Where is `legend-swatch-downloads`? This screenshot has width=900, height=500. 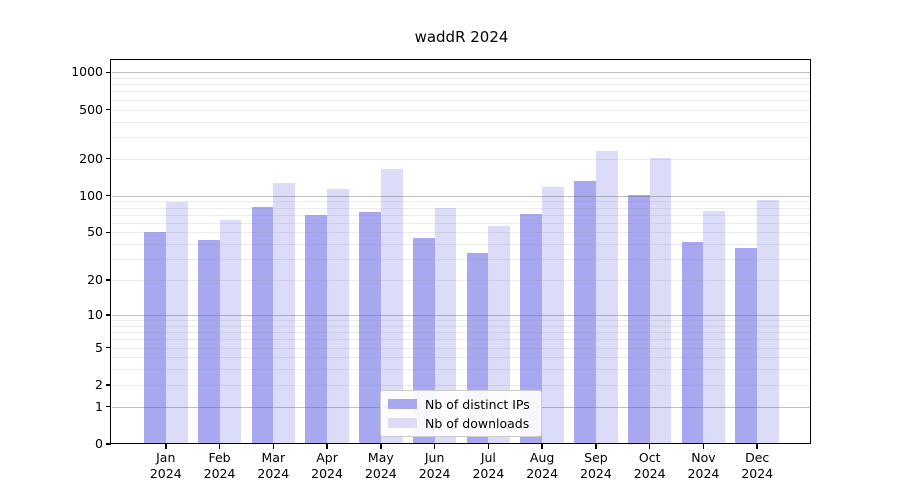 legend-swatch-downloads is located at coordinates (402, 423).